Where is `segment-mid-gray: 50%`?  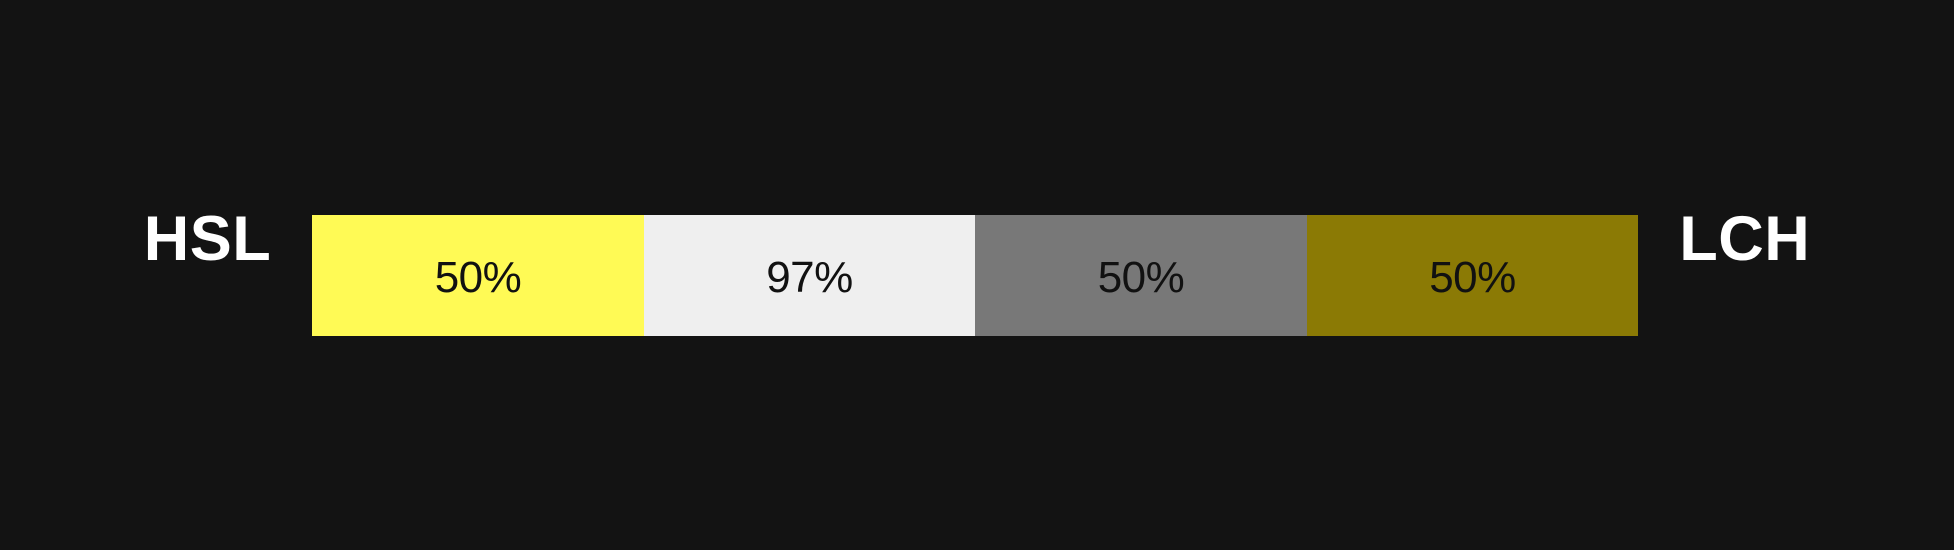
segment-mid-gray: 50% is located at coordinates (1141, 275).